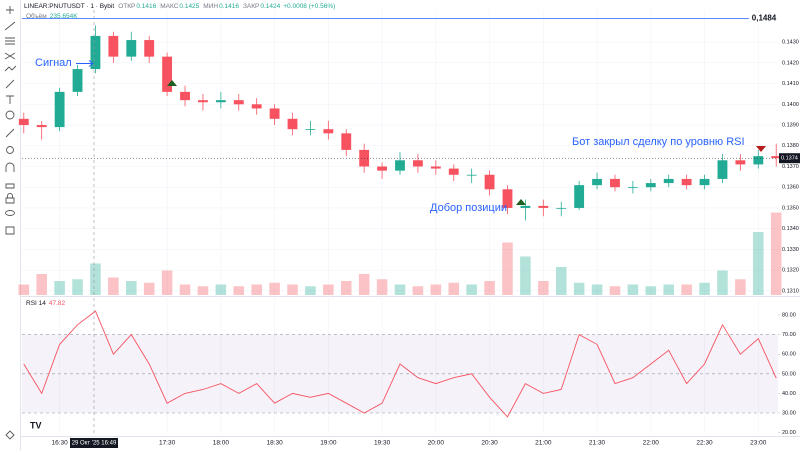 The image size is (800, 455). I want to click on crosshair-time-tag, so click(94, 443).